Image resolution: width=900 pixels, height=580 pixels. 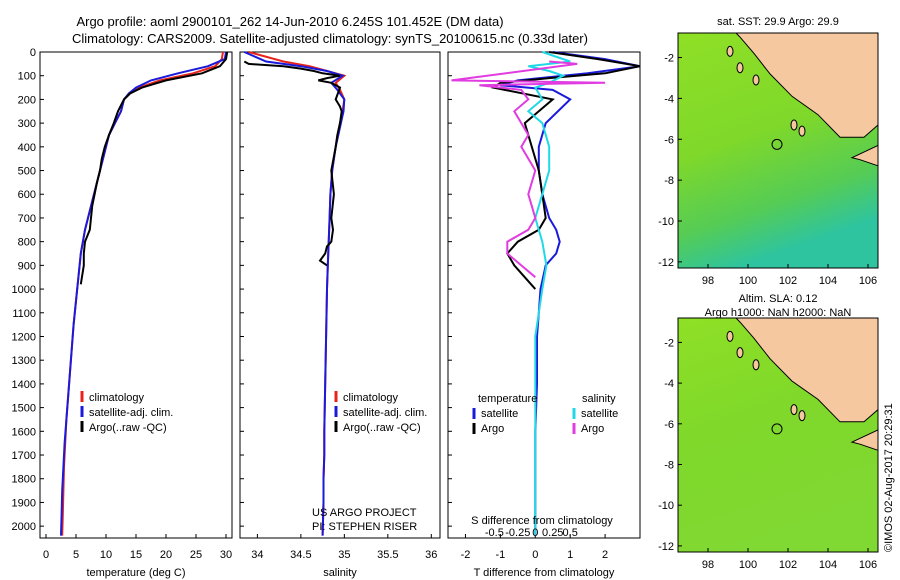 I want to click on y-tick-label: 1600, so click(x=24, y=432).